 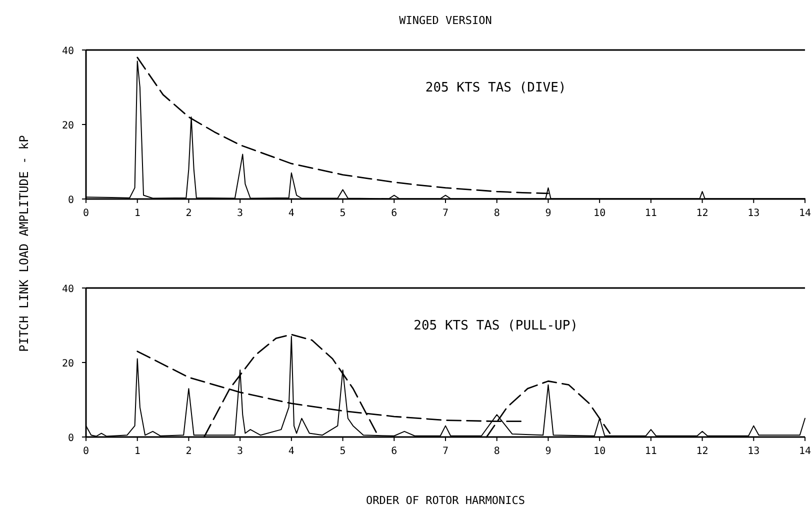 I want to click on y-axis-title: PITCH LINK LOAD AMPLITUDE - kP, so click(x=24, y=243).